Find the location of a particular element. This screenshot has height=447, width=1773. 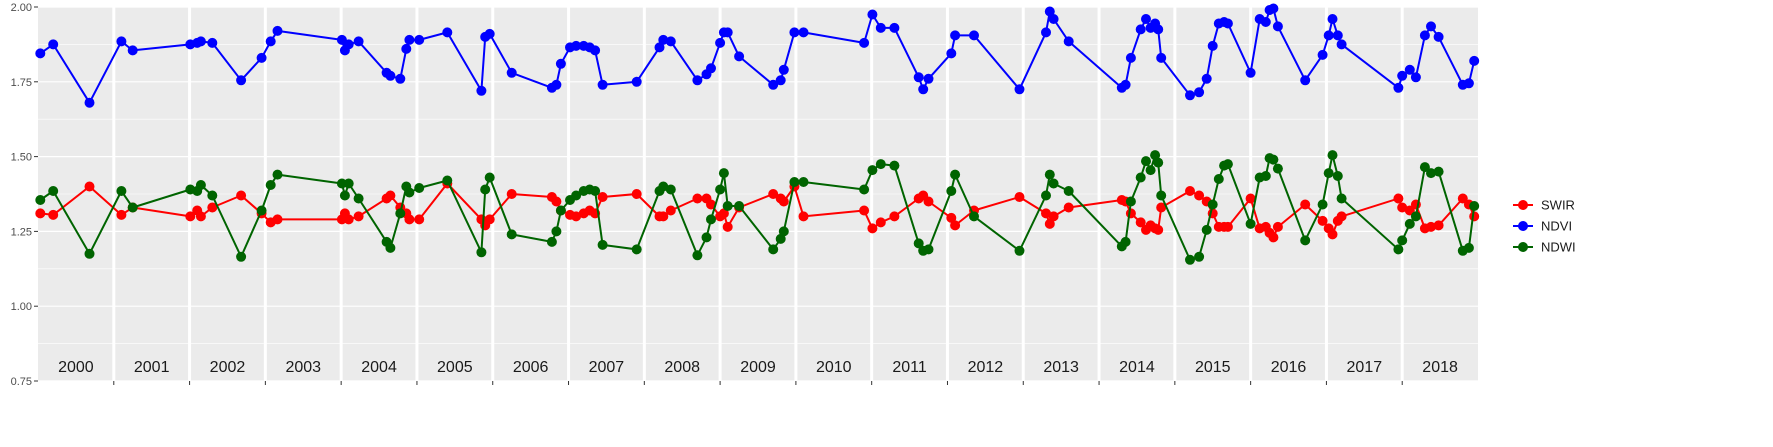

year-label: 2004 is located at coordinates (379, 367).